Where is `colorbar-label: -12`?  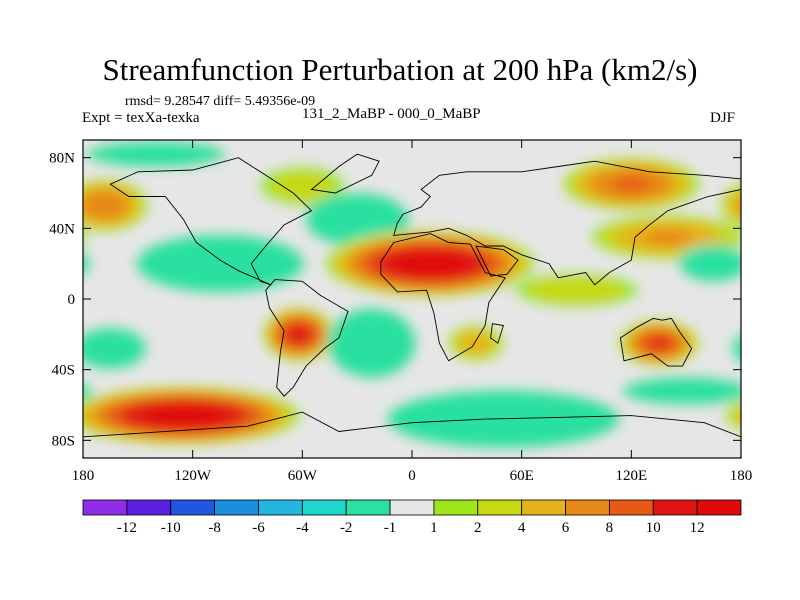
colorbar-label: -12 is located at coordinates (127, 528).